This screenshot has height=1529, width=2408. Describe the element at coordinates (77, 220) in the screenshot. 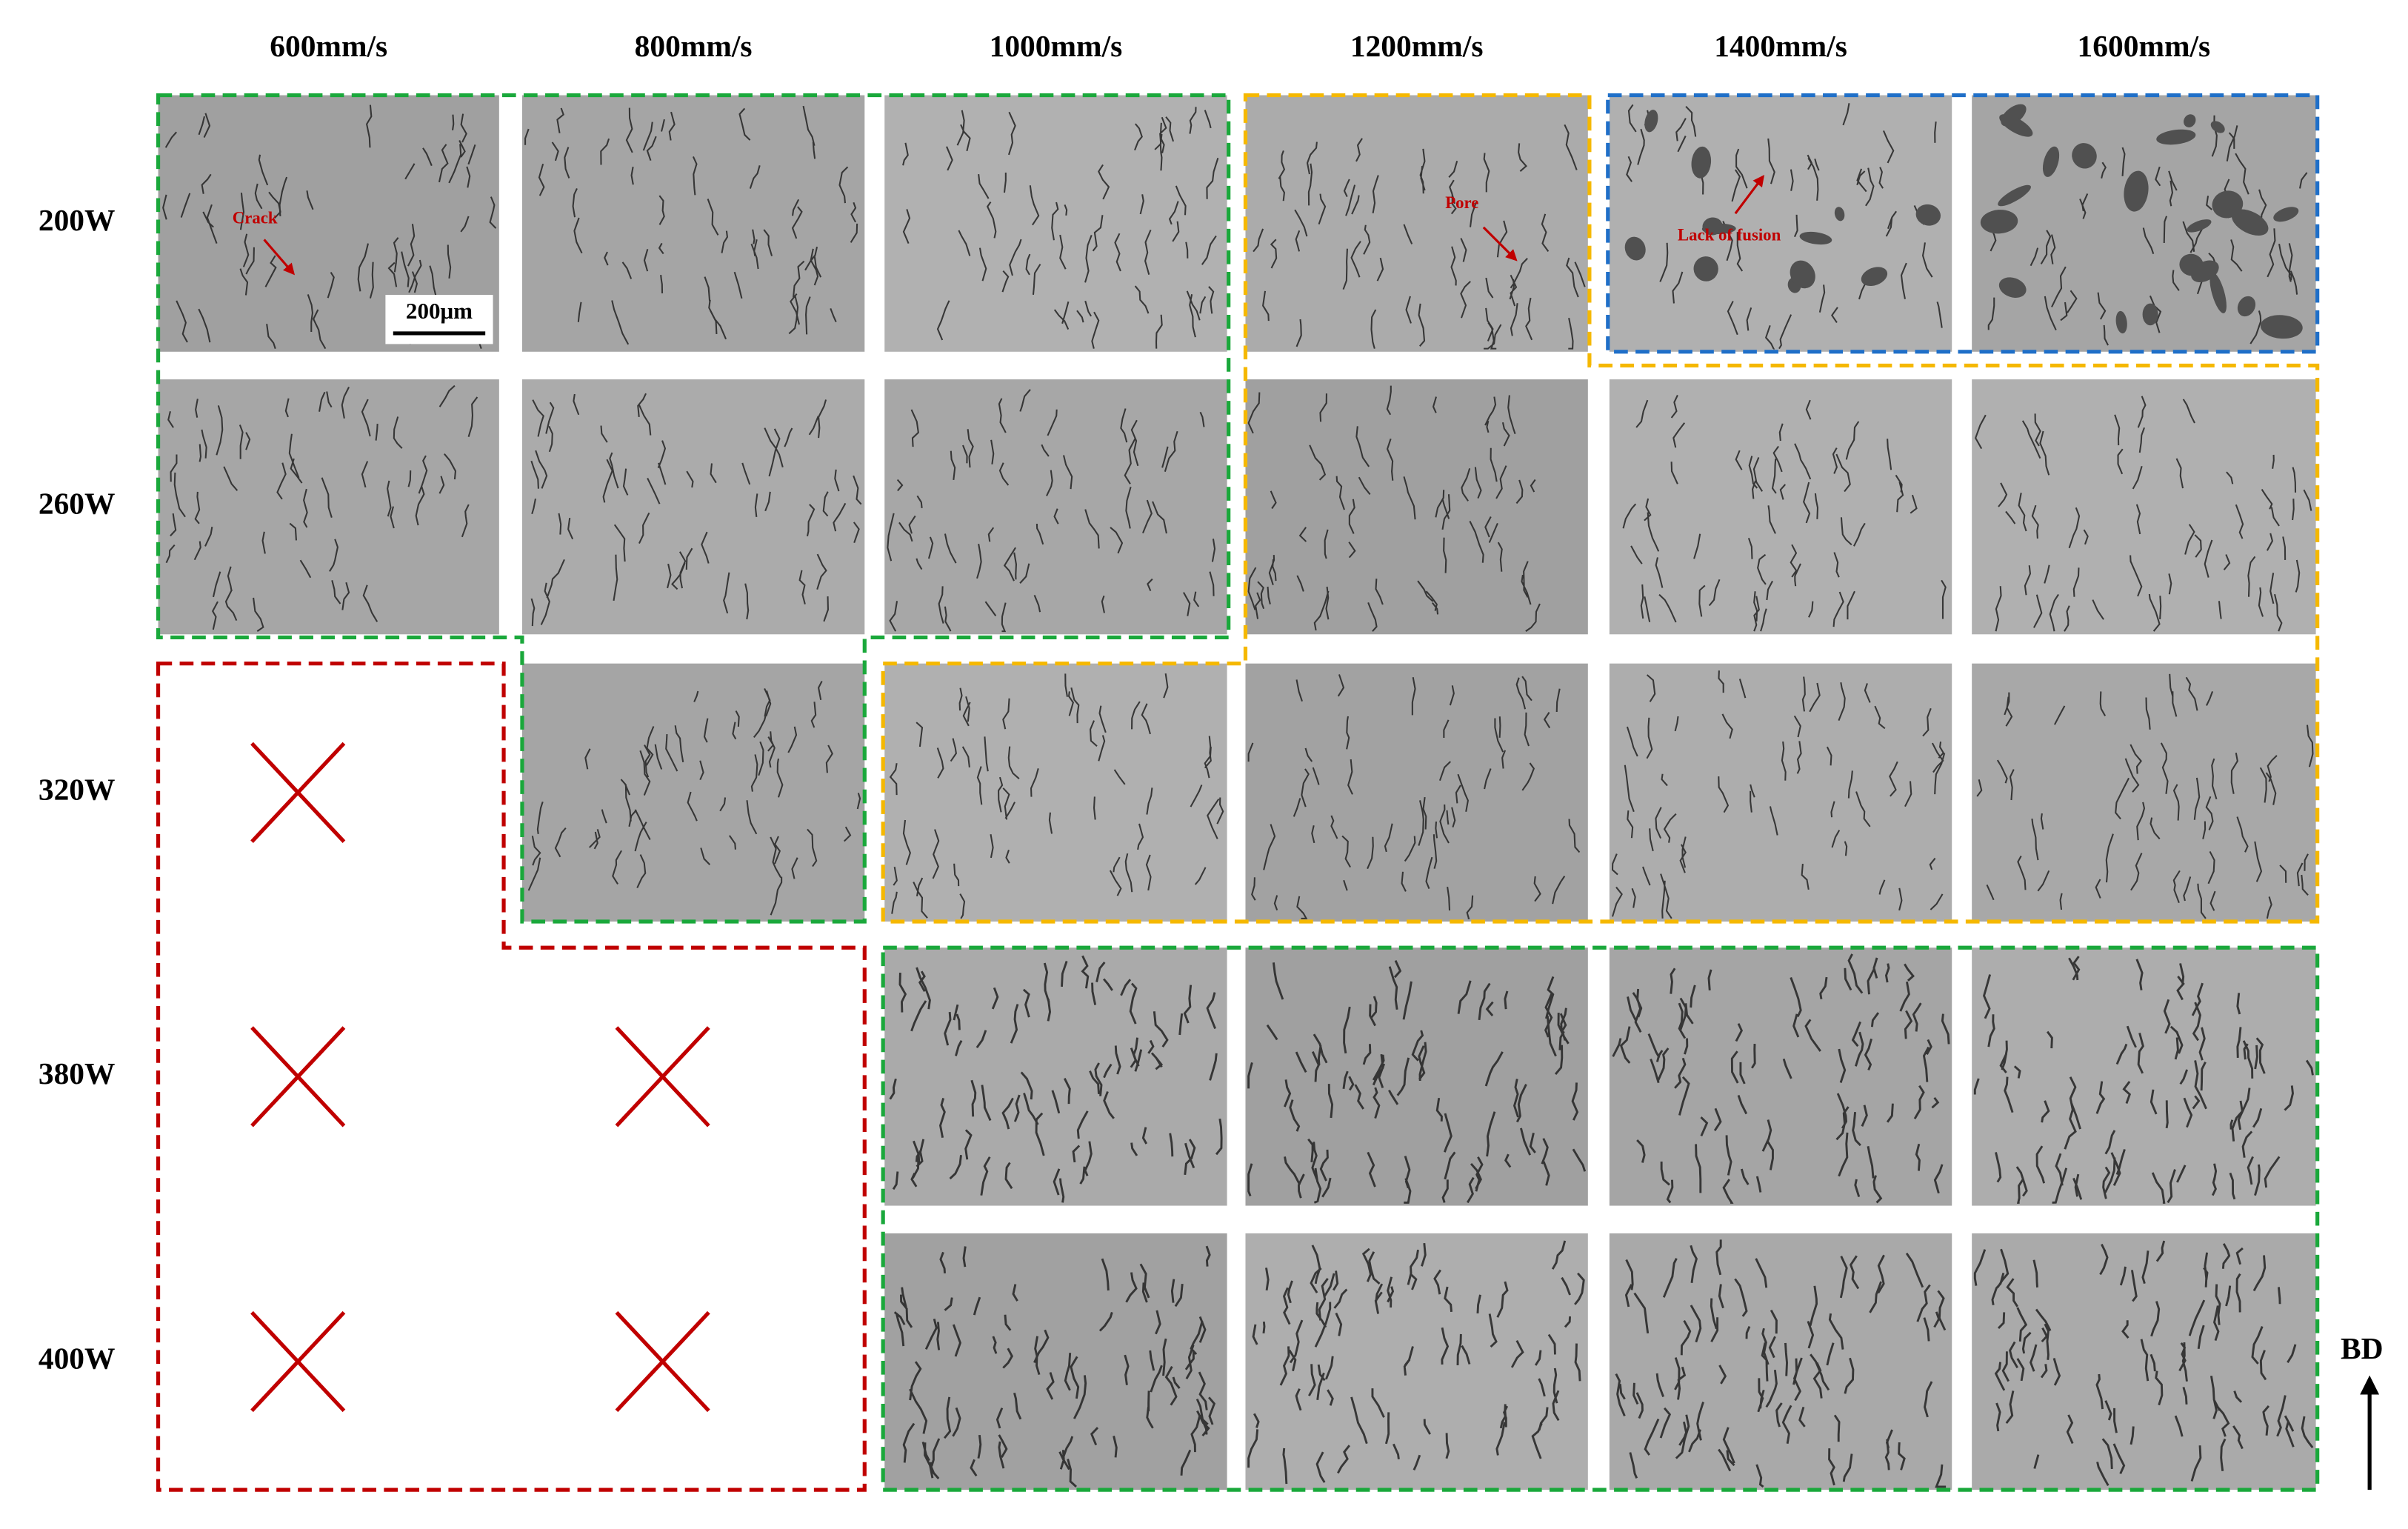

I see `row-label: 200W` at that location.